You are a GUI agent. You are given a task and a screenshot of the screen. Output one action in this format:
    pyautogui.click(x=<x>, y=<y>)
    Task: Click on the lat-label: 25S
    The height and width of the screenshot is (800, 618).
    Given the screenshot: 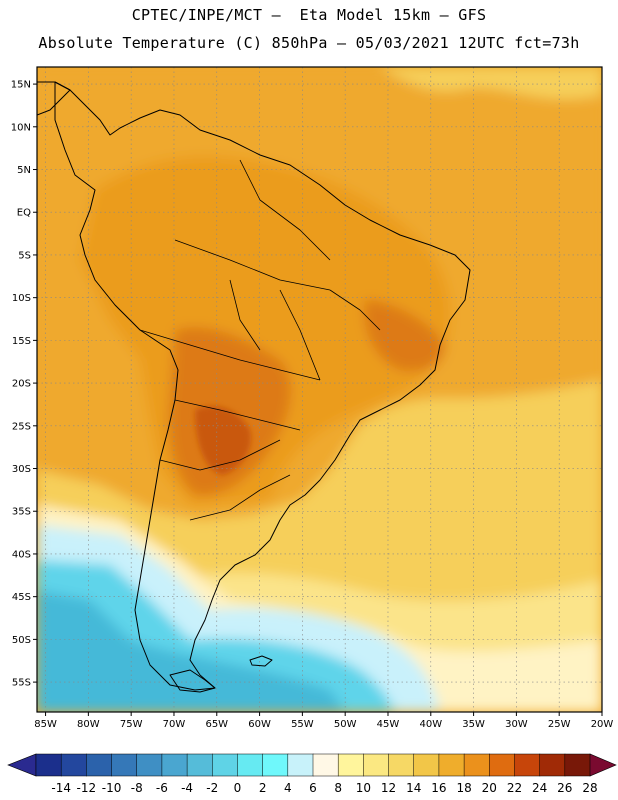 What is the action you would take?
    pyautogui.click(x=21, y=426)
    